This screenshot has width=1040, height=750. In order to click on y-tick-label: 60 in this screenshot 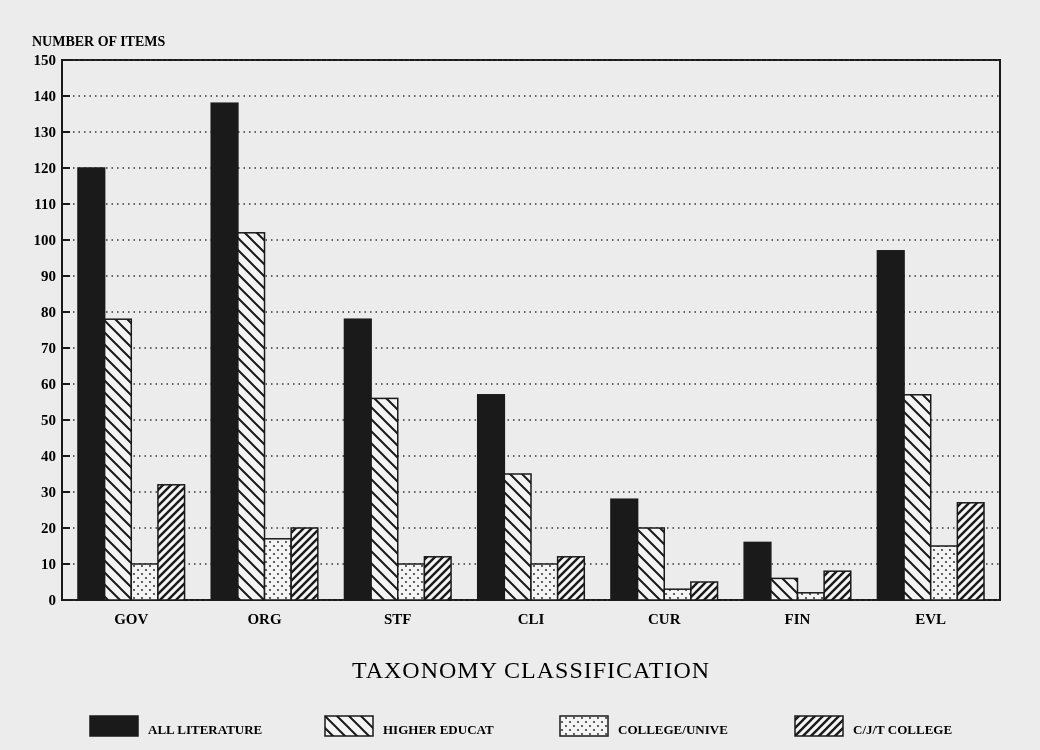, I will do `click(48, 384)`.